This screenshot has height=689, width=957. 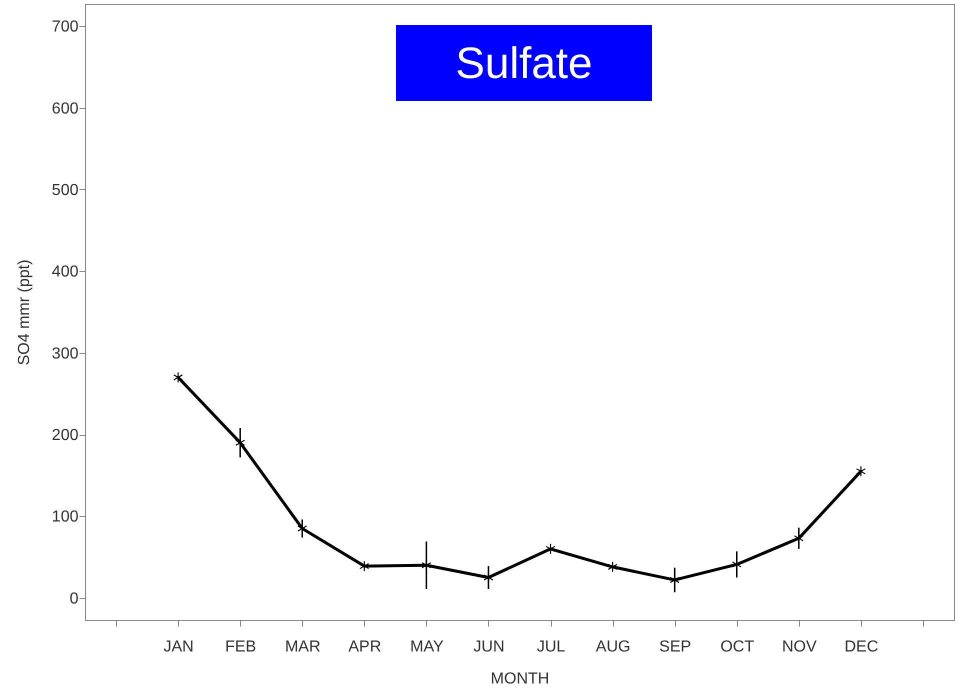 I want to click on x-tick-label: APR, so click(x=365, y=647).